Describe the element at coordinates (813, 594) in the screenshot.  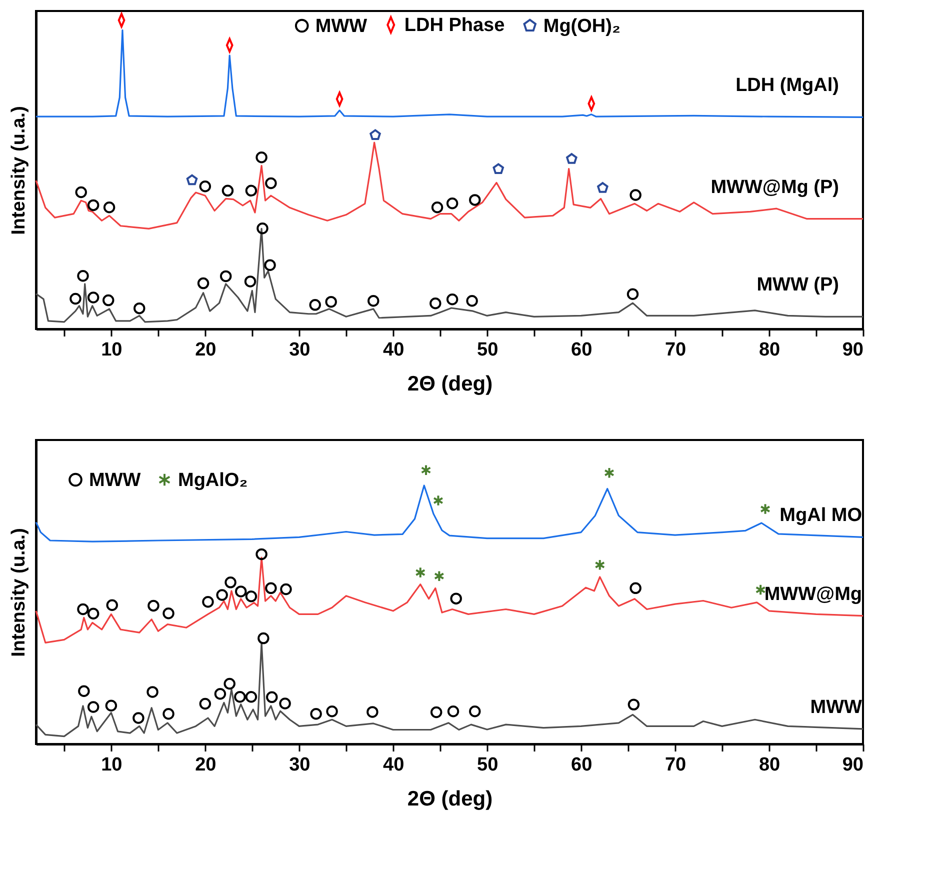
I see `series-label: MWW@Mg` at that location.